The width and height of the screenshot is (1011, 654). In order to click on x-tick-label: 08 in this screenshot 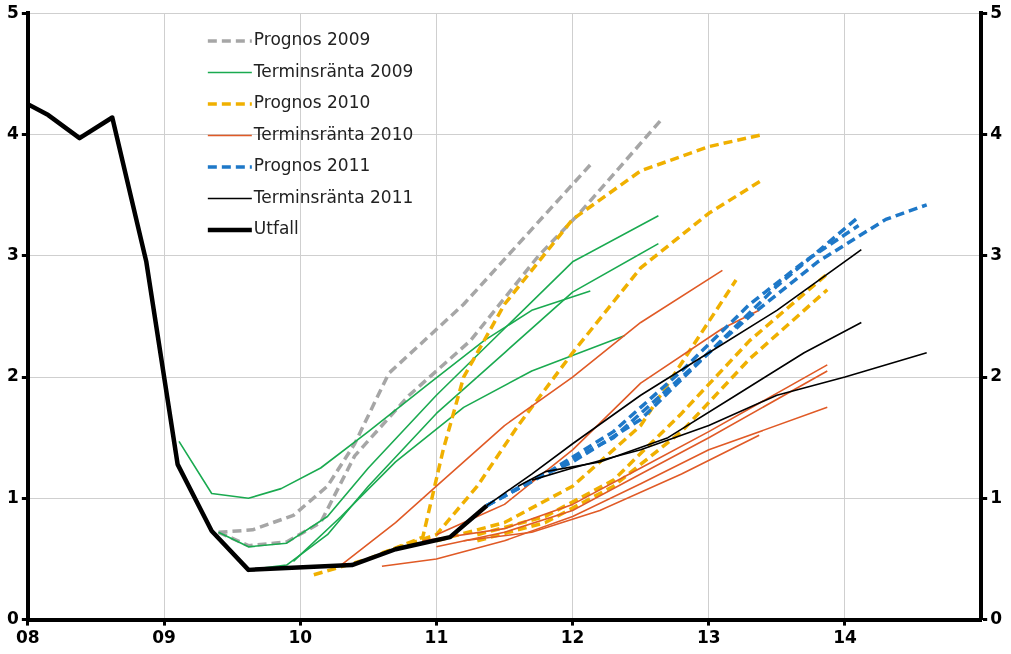, I will do `click(27, 637)`.